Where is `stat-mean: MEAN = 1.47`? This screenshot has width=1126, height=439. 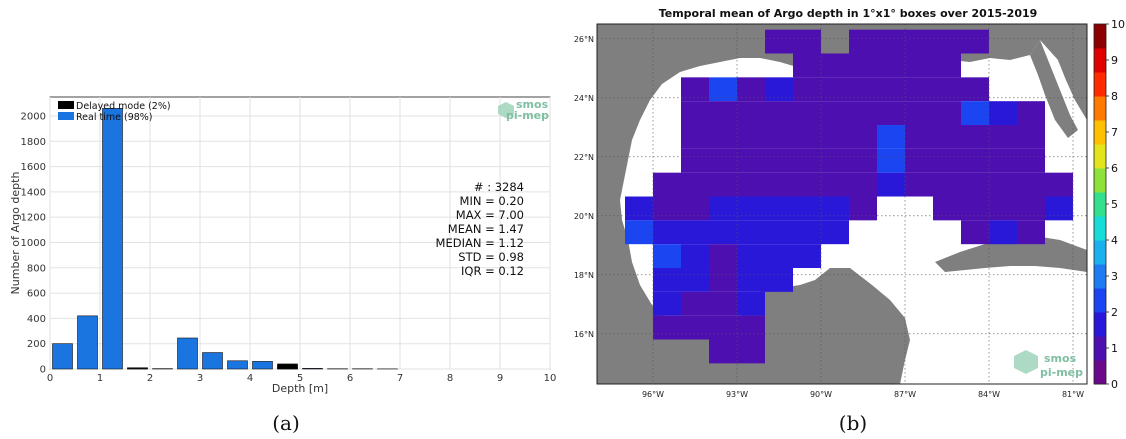
stat-mean: MEAN = 1.47 is located at coordinates (486, 229).